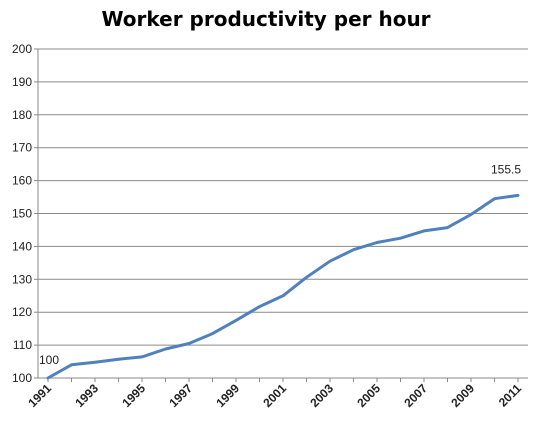 This screenshot has height=426, width=540. I want to click on data-label: 155.5, so click(506, 169).